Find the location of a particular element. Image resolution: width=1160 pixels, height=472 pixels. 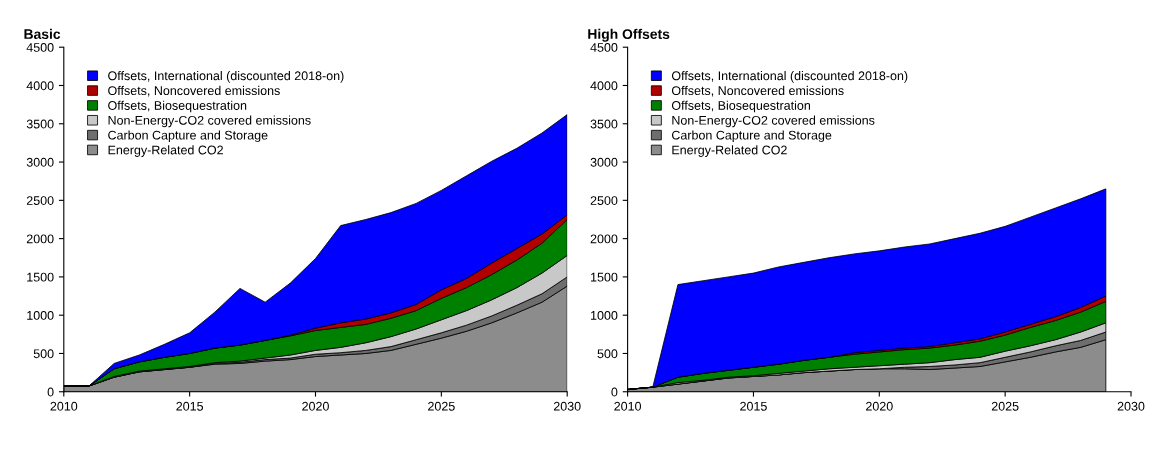

chart-title: High Offsets is located at coordinates (629, 35).